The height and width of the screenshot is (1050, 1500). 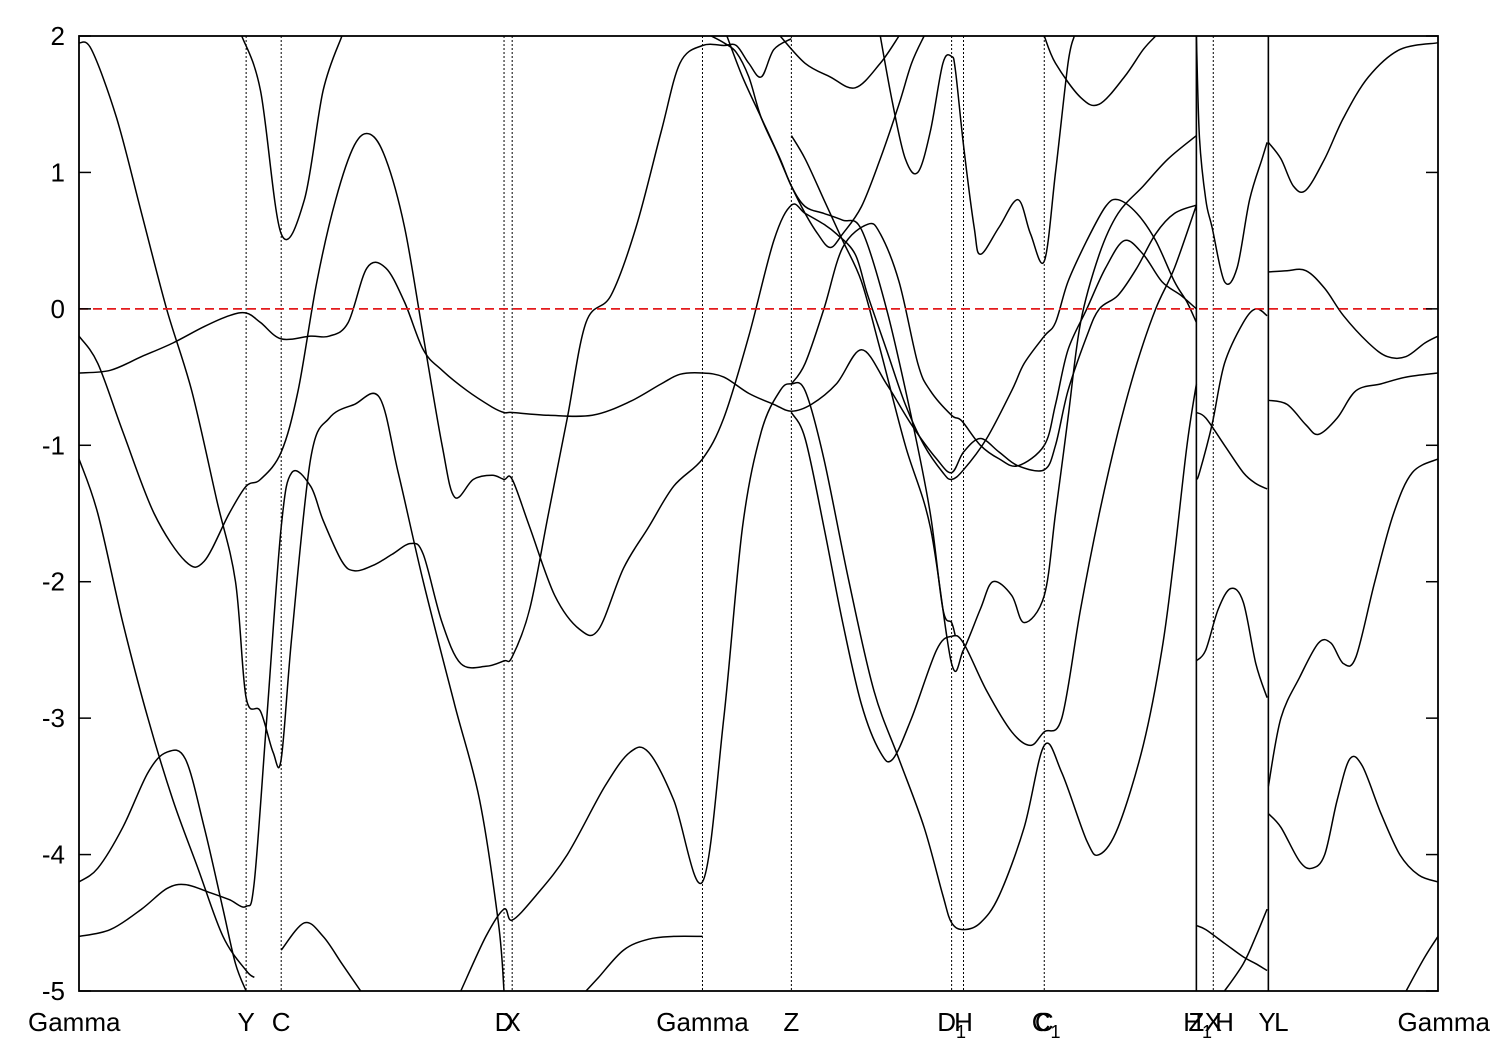 I want to click on y-tick-label-0: -5, so click(x=53, y=991).